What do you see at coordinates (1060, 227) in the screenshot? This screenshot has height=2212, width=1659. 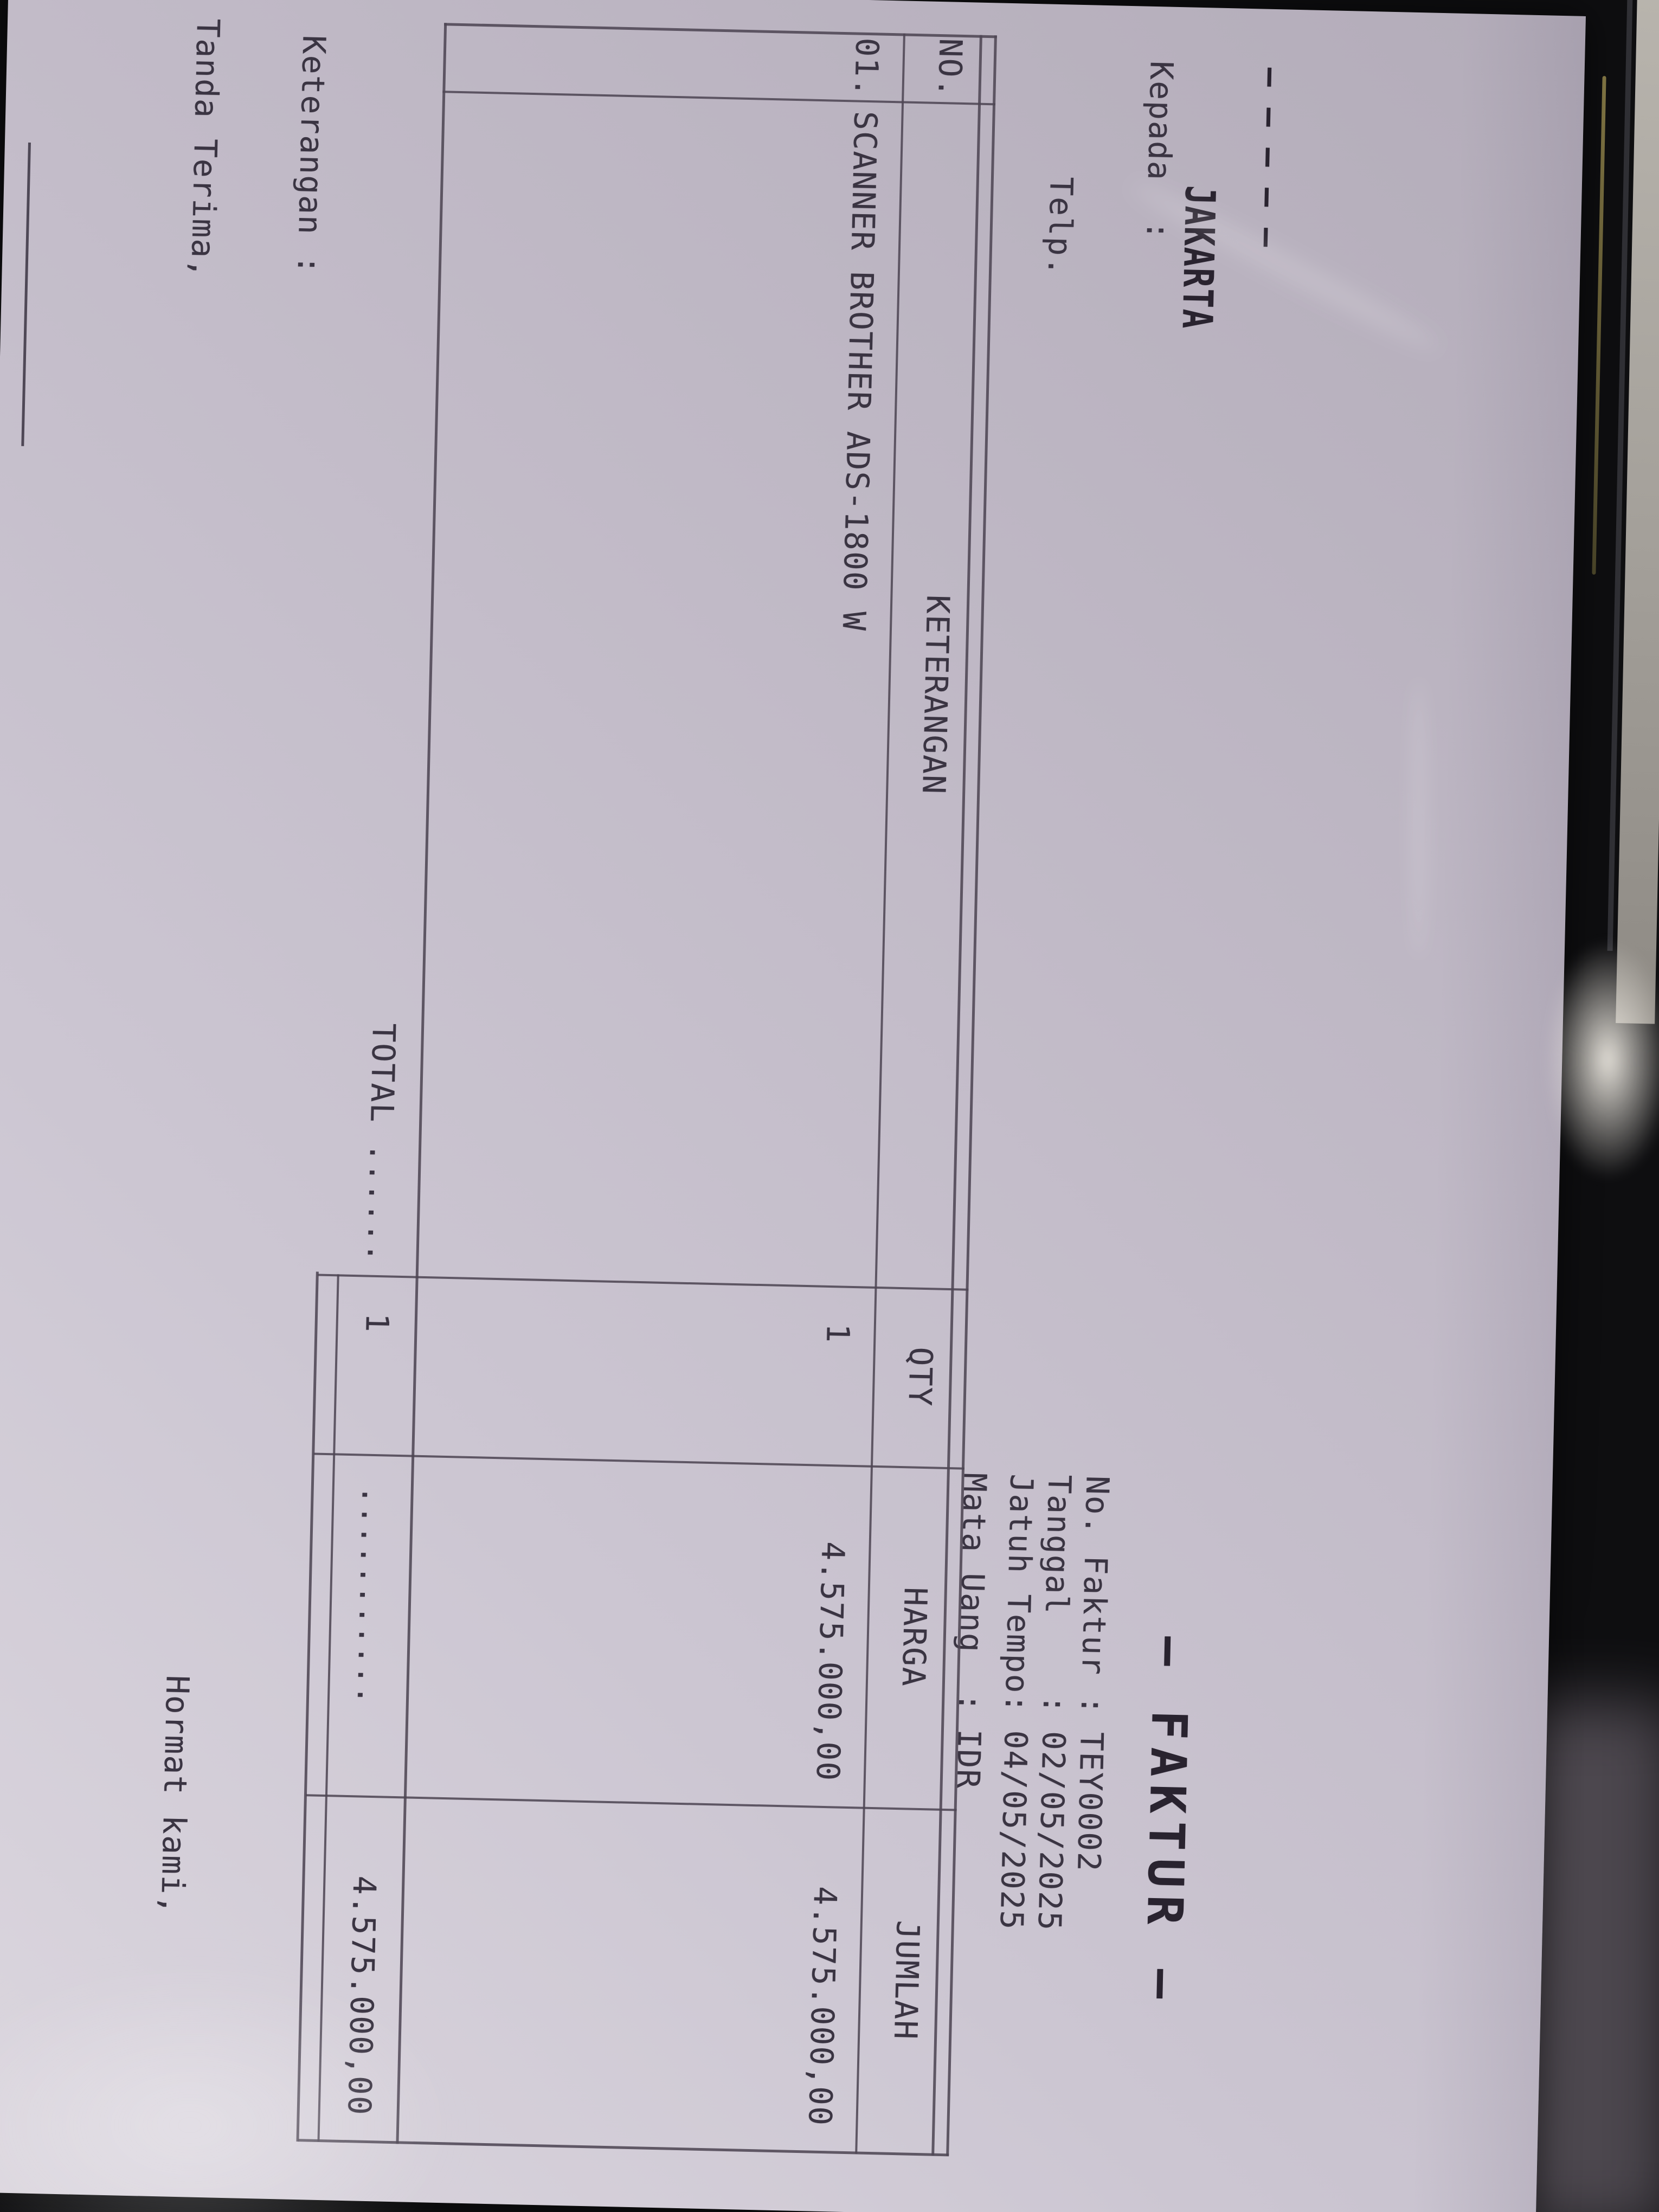 I see `telp-label: Telp.` at bounding box center [1060, 227].